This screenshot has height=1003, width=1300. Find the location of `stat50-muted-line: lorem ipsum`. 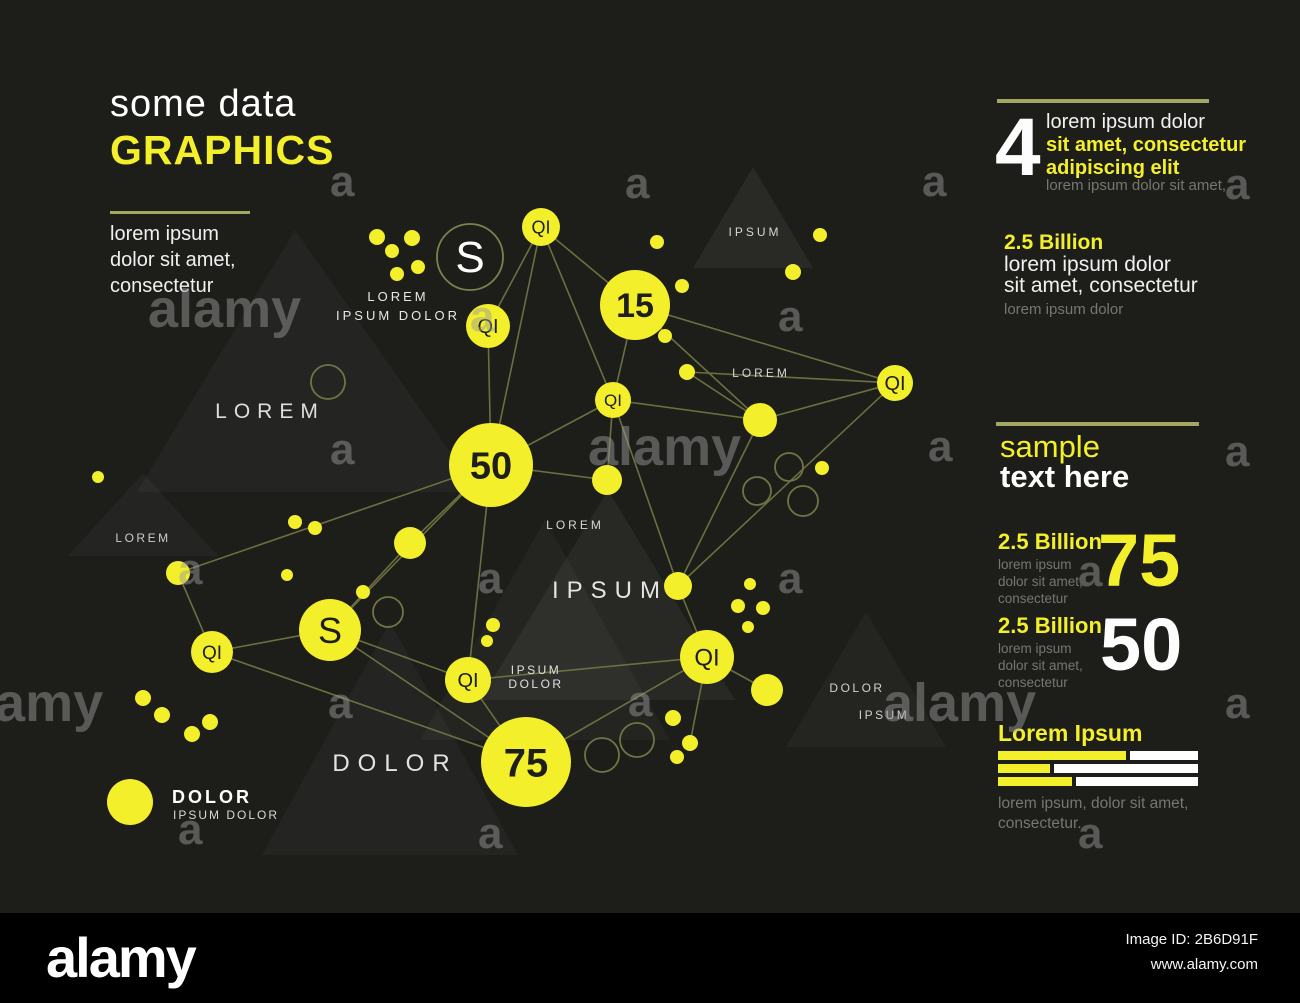

stat50-muted-line: lorem ipsum is located at coordinates (1035, 648).